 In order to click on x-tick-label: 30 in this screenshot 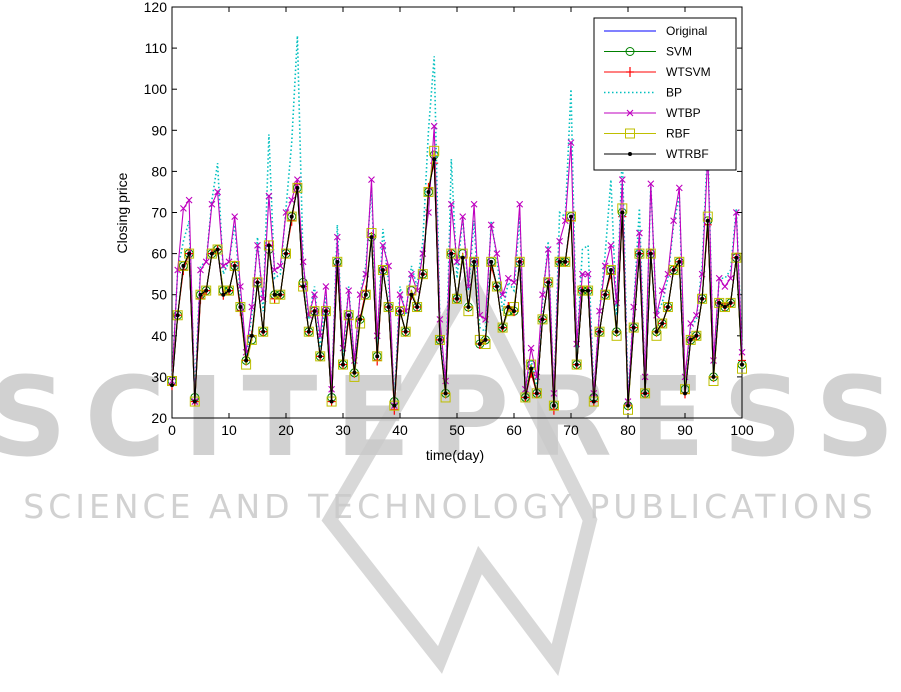, I will do `click(343, 430)`.